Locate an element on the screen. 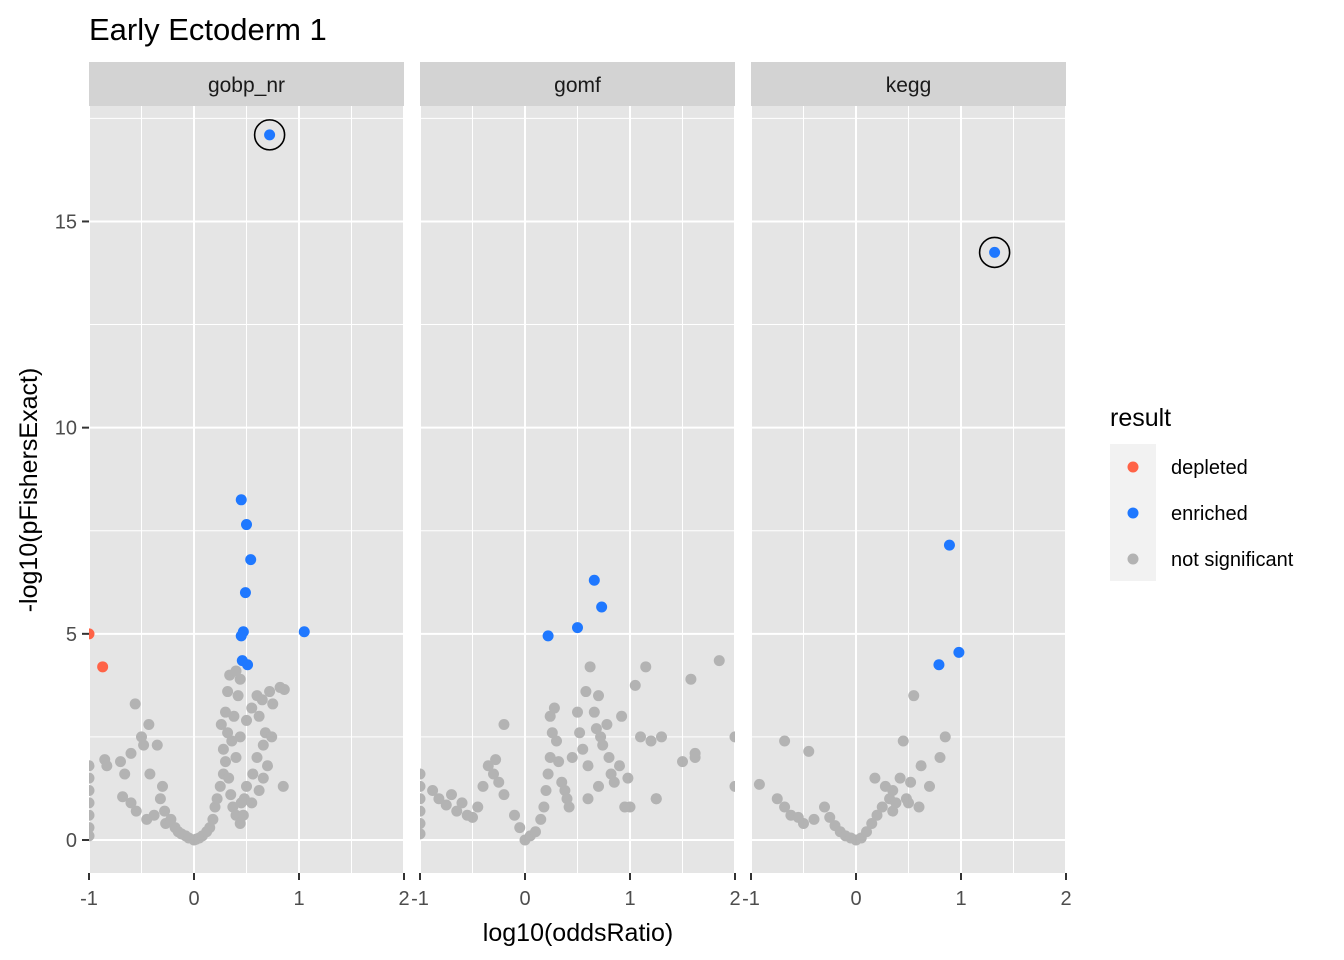 This screenshot has width=1344, height=960. highlight-ring is located at coordinates (269, 135).